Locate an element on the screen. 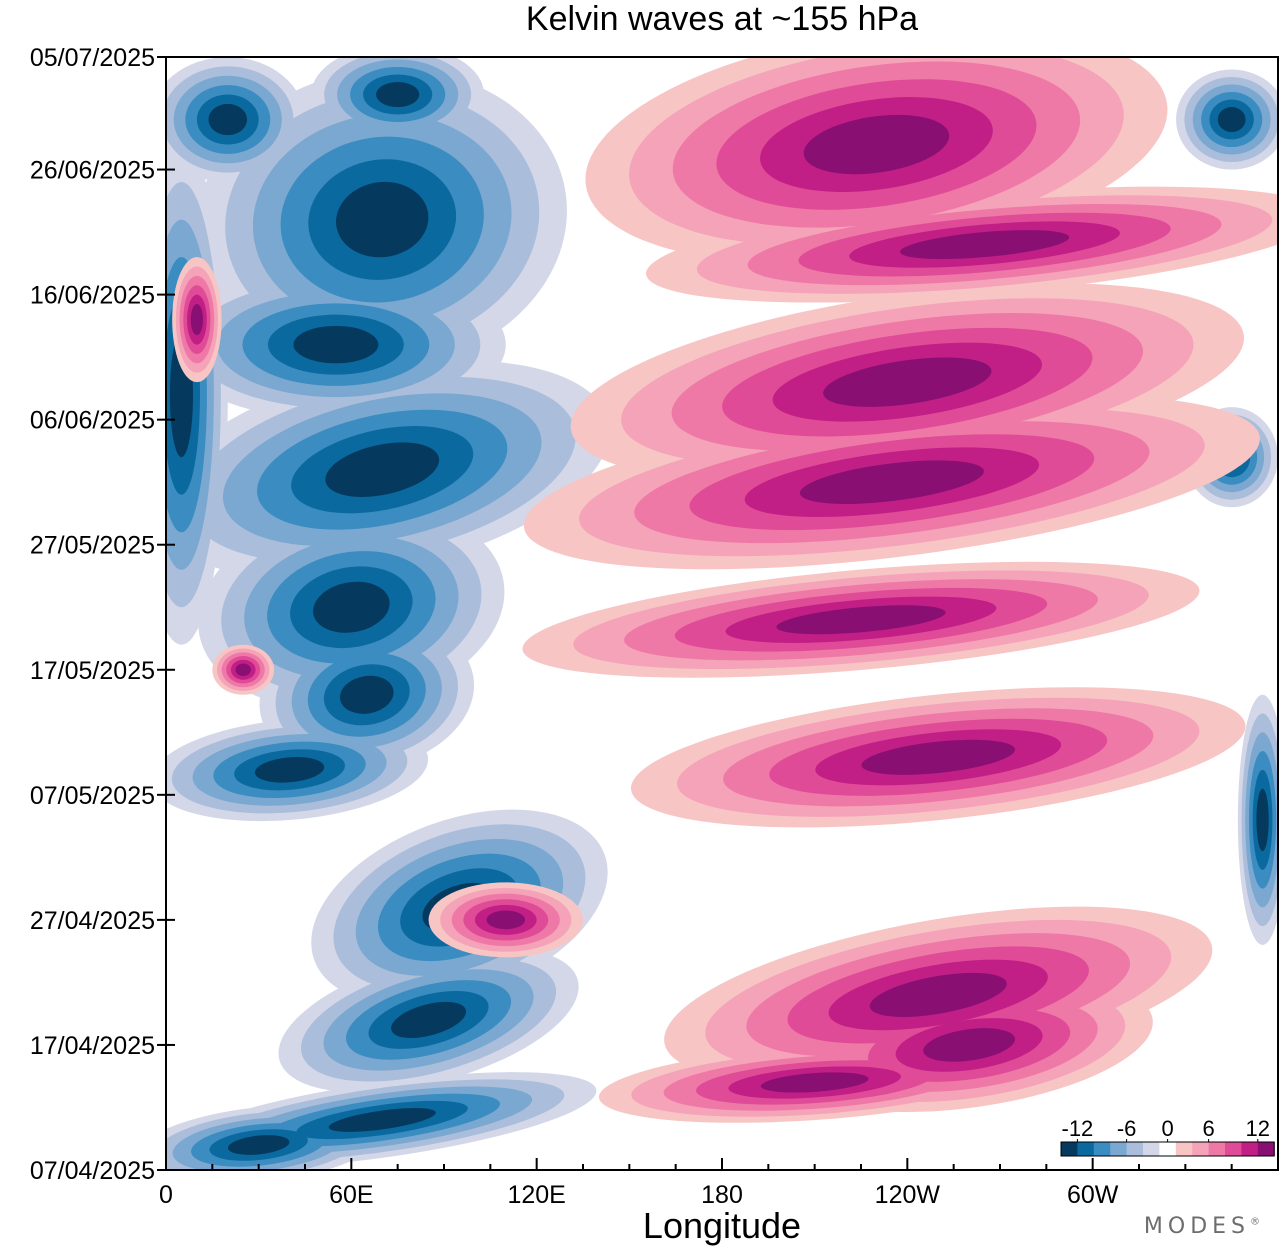 This screenshot has width=1280, height=1249. y-tick-label-1: 17/04/2025 is located at coordinates (92, 1046).